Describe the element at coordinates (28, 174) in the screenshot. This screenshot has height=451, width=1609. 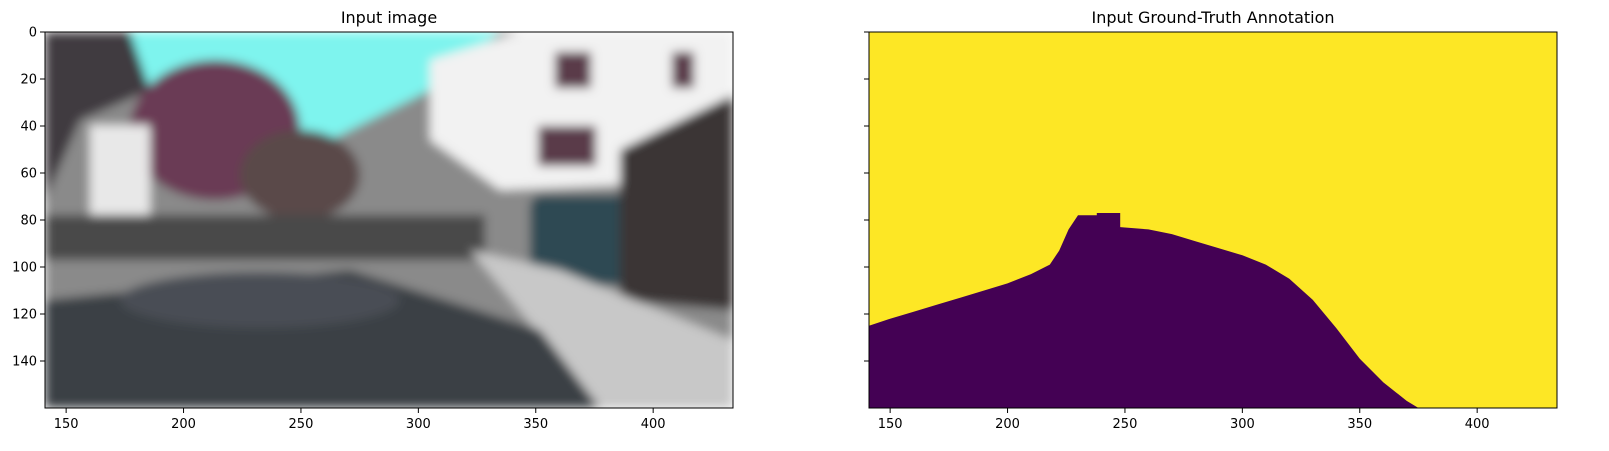
I see `y-tick-label: 60` at that location.